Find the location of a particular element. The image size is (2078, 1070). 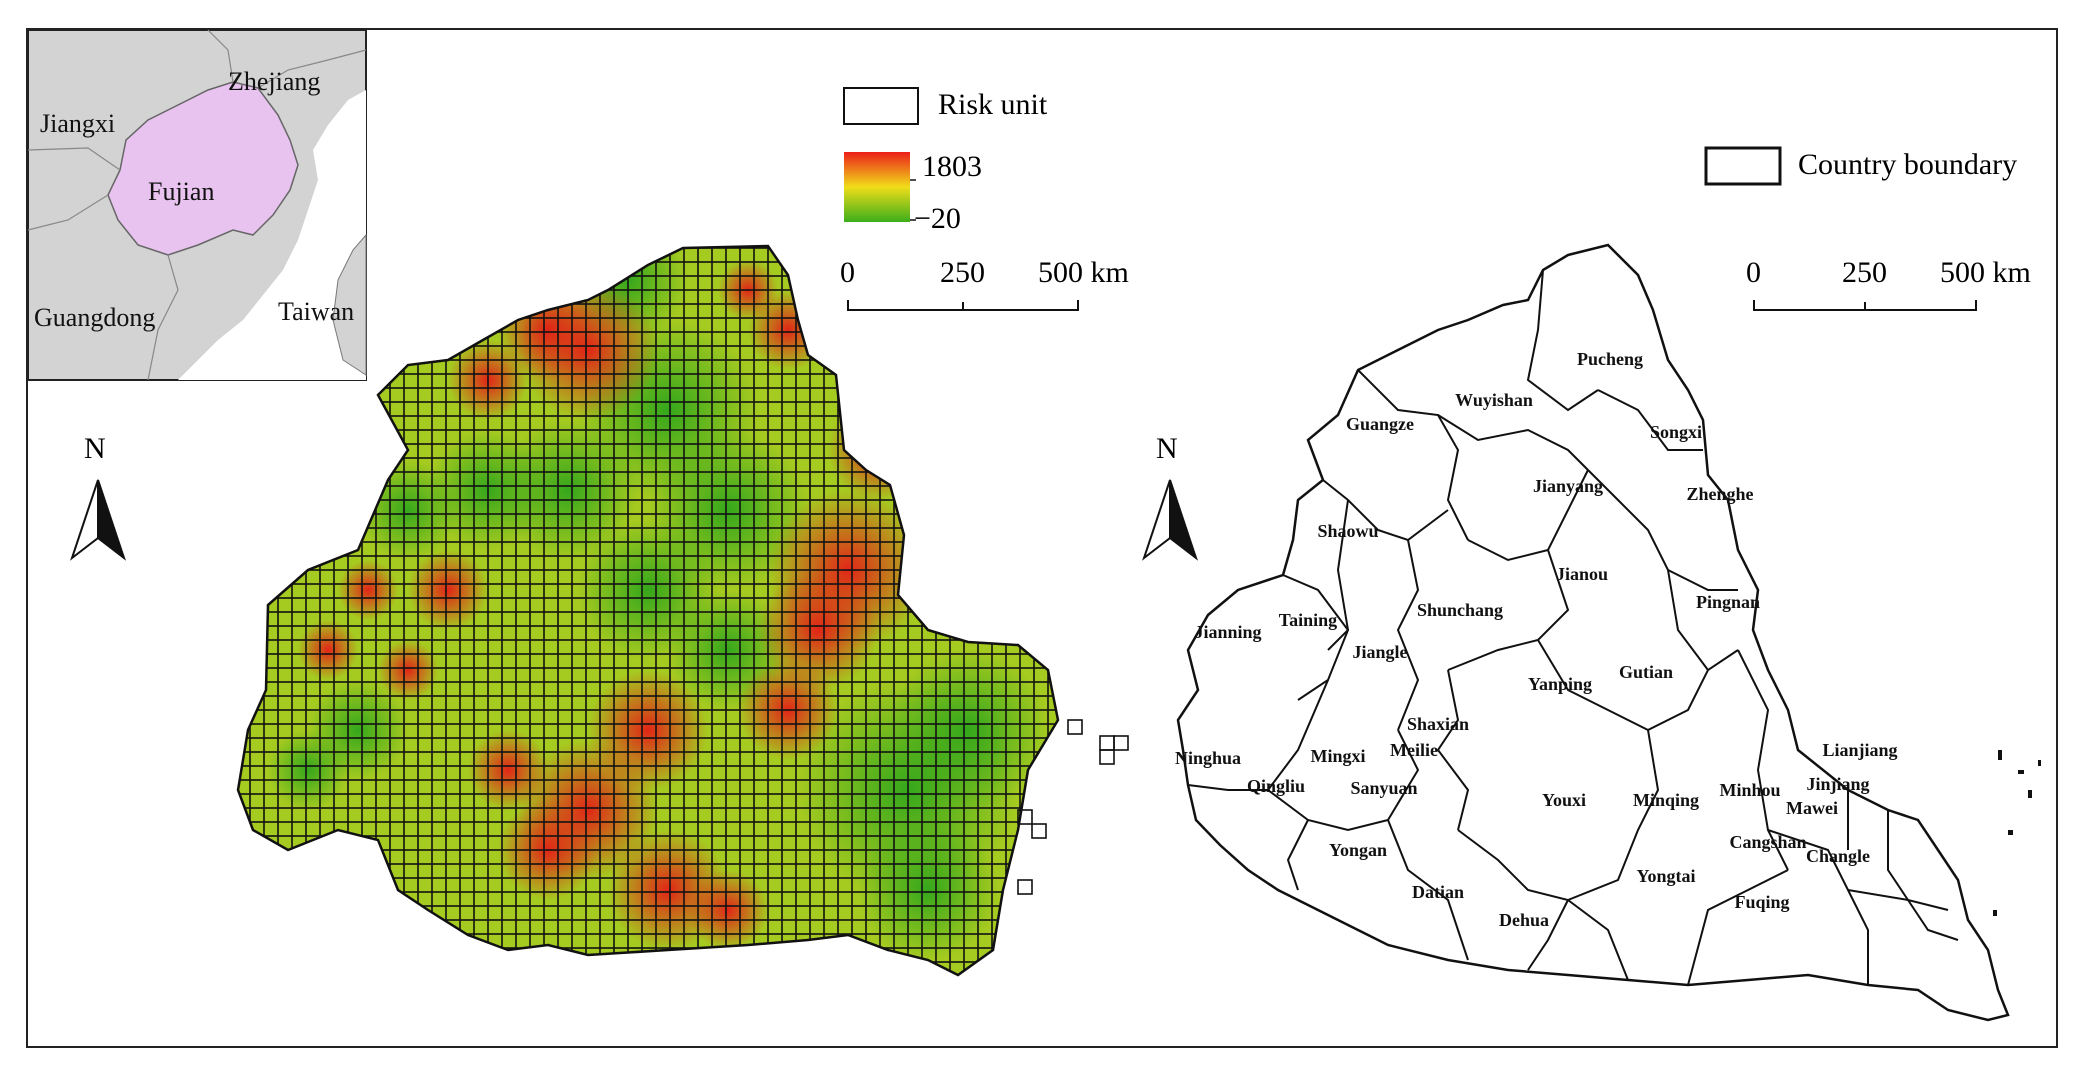

elevation-min-label: −20 is located at coordinates (937, 218).